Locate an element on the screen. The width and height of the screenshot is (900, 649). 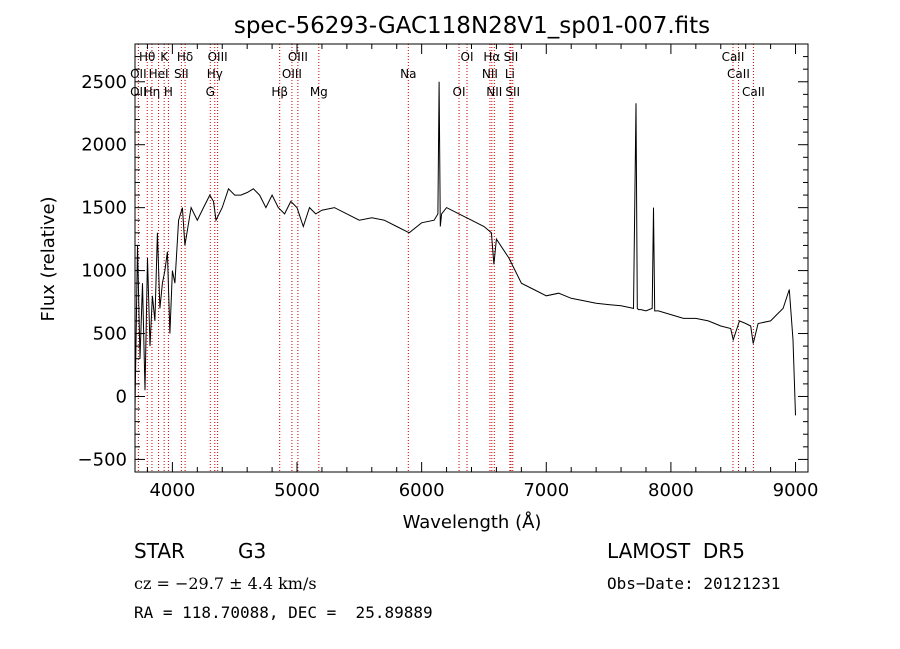
x-tick-label: 5000 is located at coordinates (297, 490).